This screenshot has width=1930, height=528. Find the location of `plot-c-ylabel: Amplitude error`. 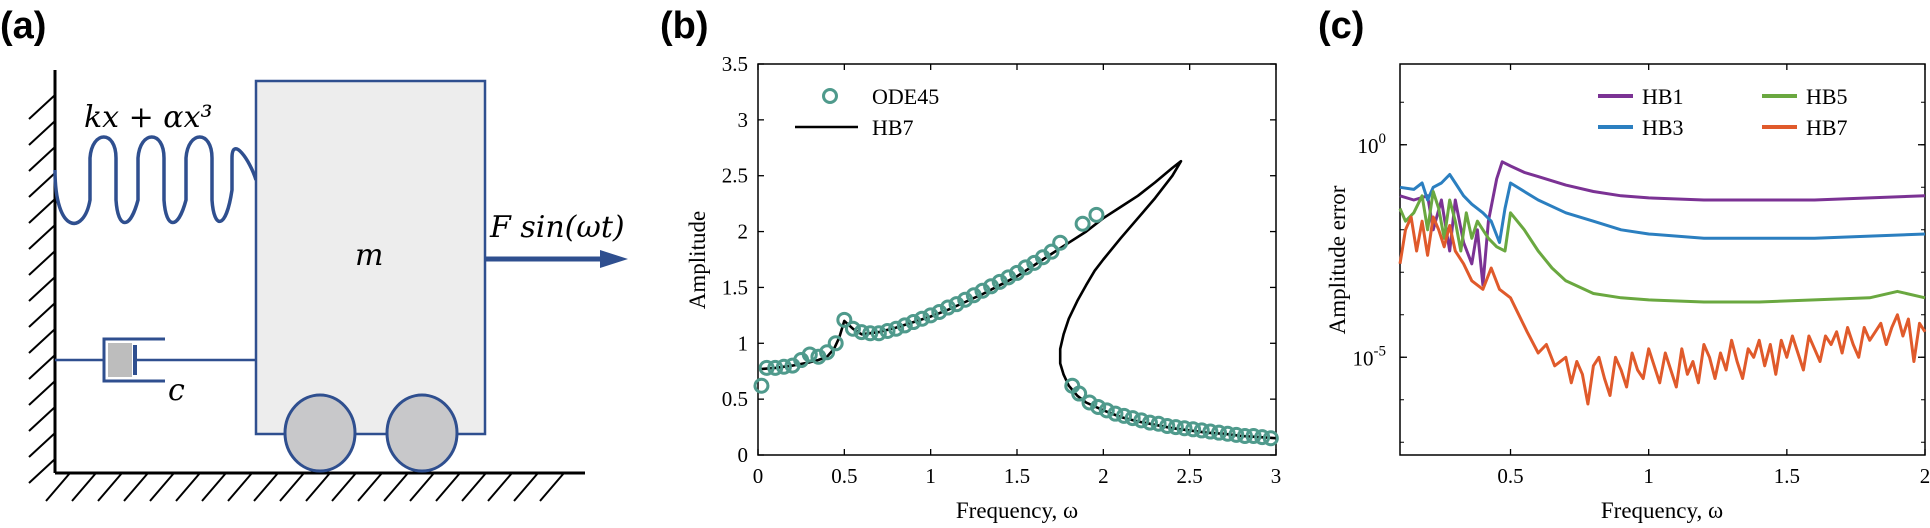

plot-c-ylabel: Amplitude error is located at coordinates (1337, 259).